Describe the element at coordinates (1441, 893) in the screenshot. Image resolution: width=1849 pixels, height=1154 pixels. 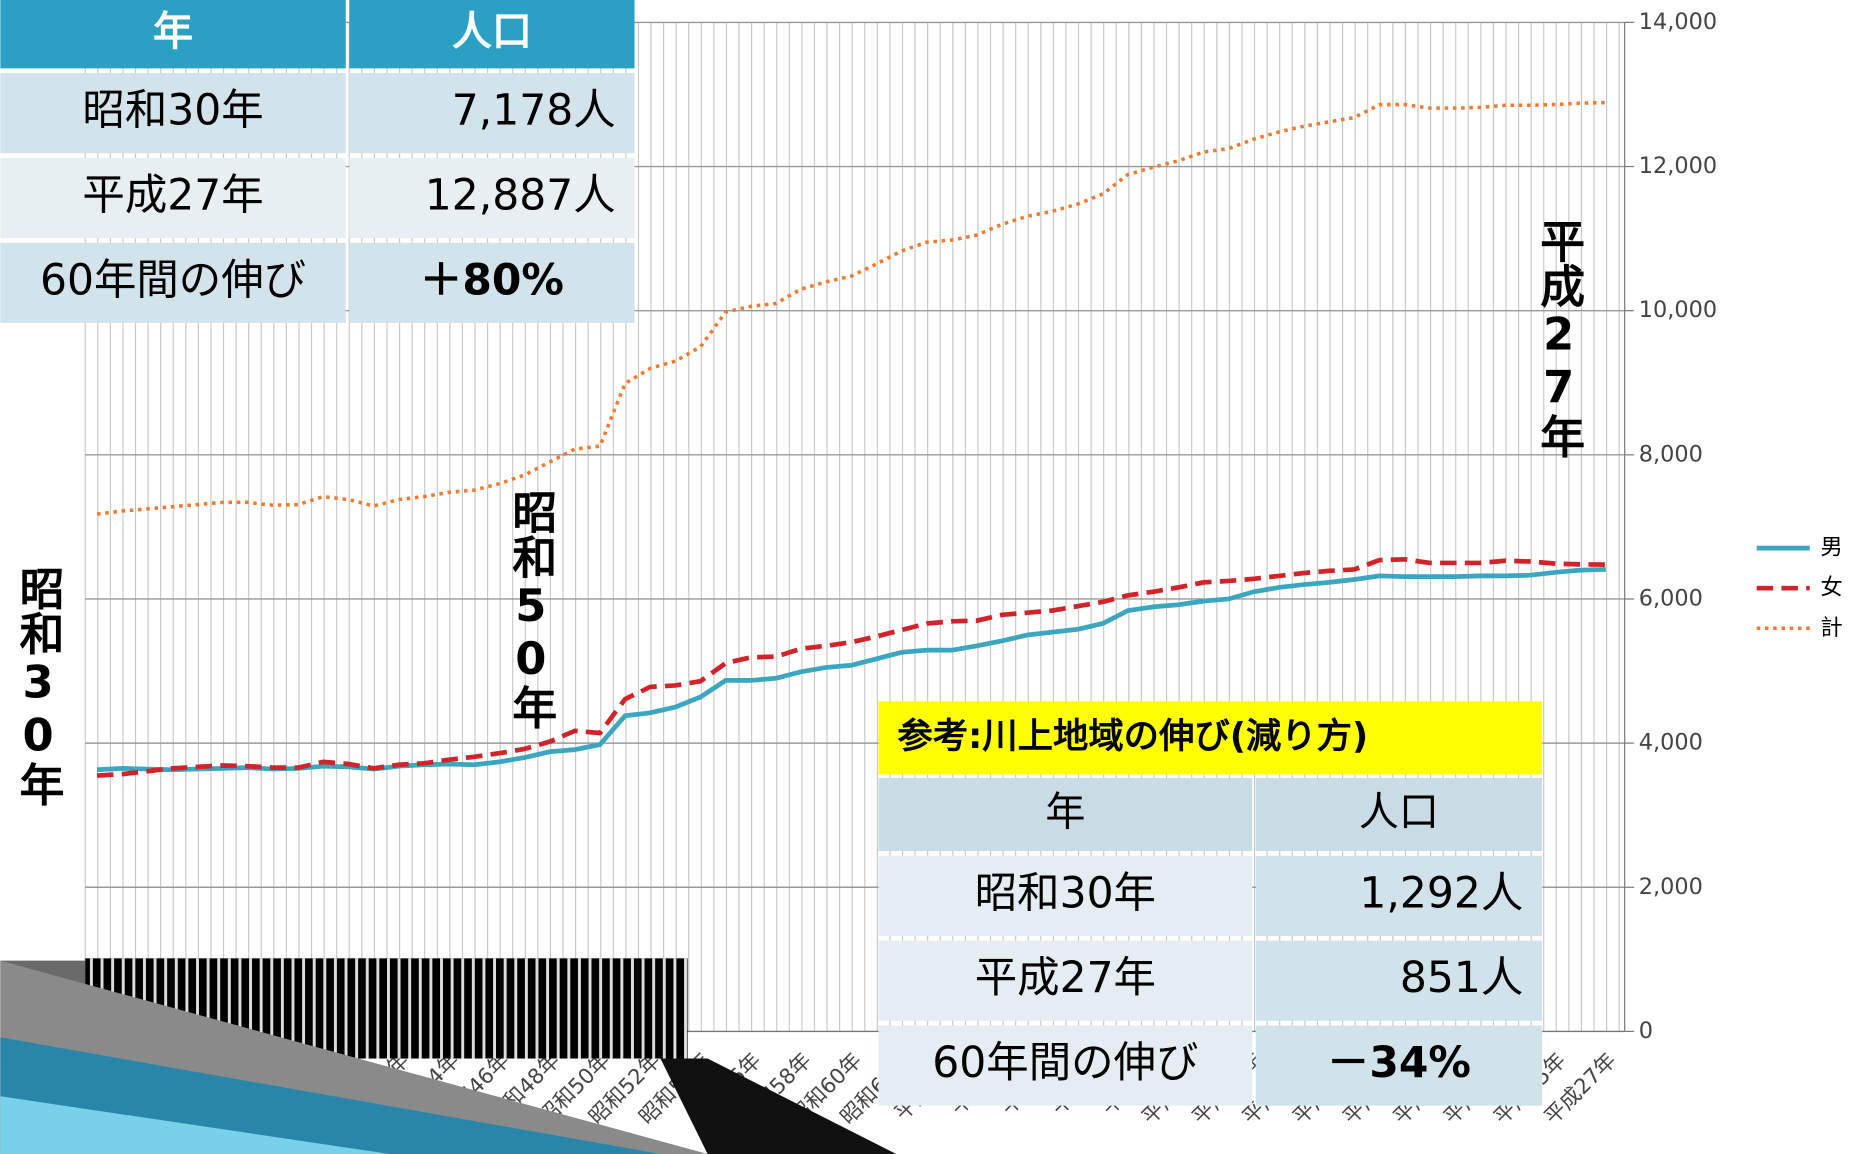
I see `table-cell: 1,292人` at that location.